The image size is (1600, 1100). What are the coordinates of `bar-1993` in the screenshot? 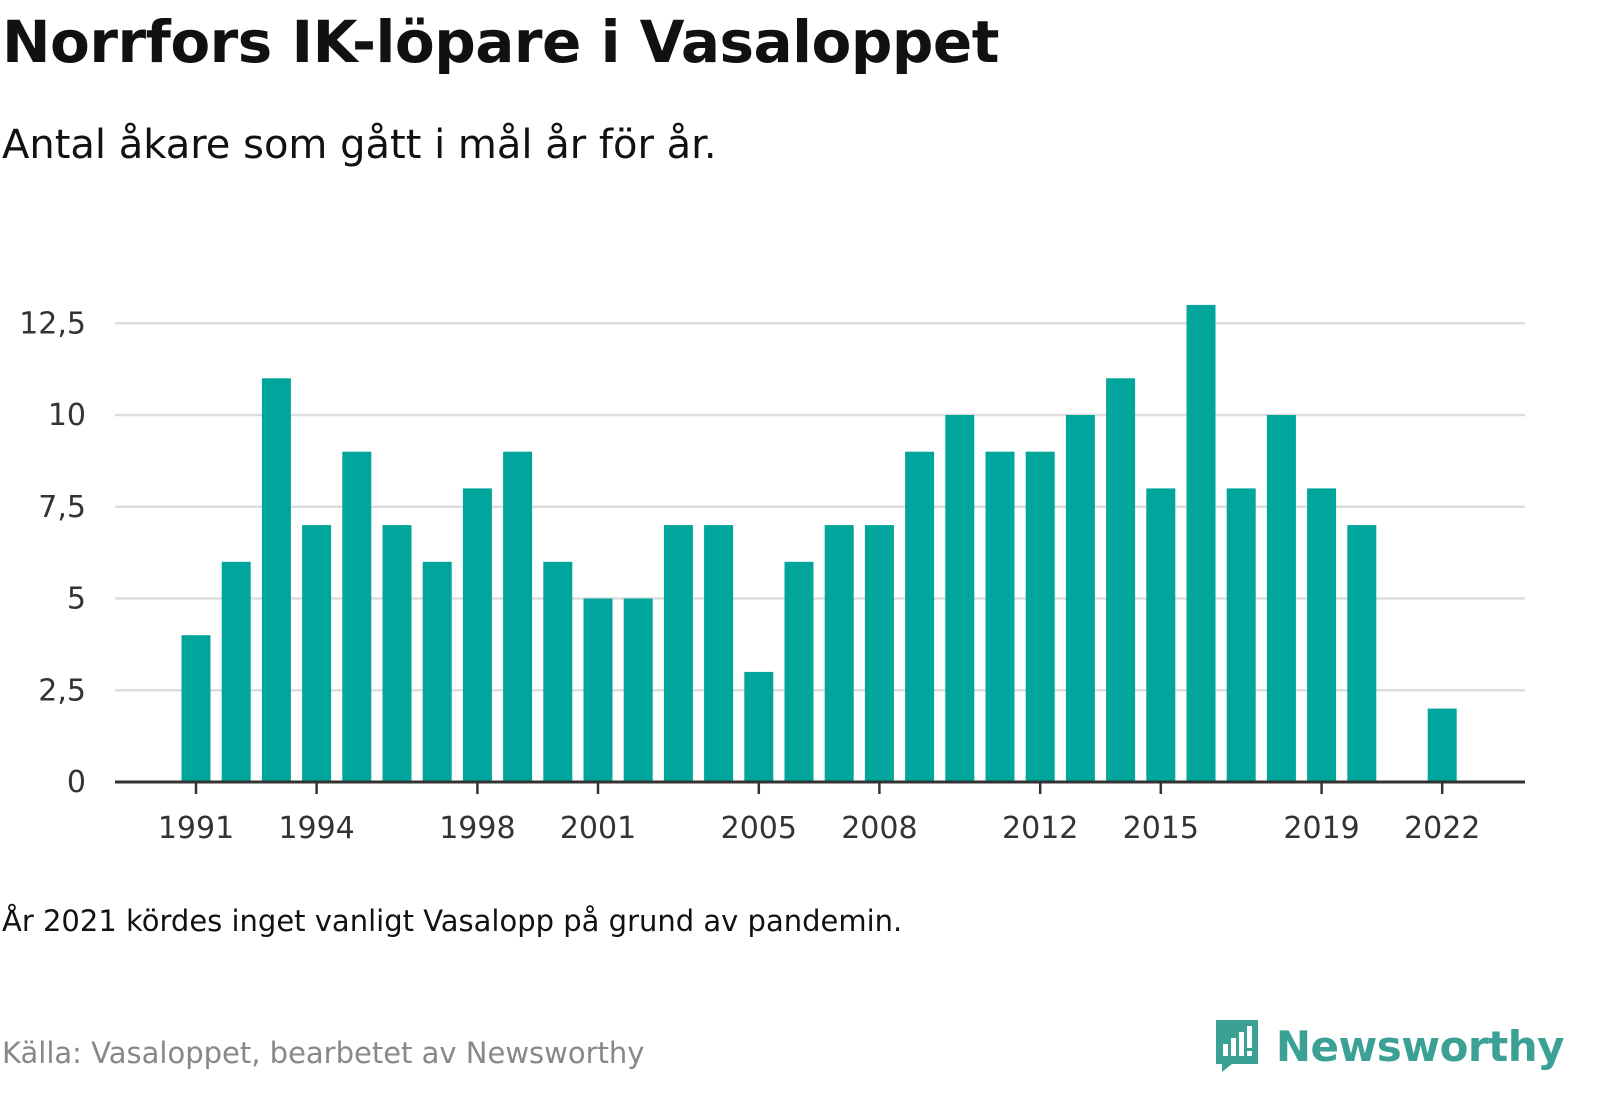 It's located at (276, 580).